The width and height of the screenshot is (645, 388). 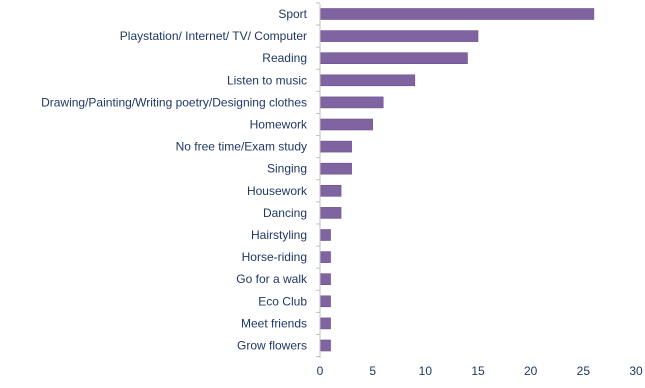 What do you see at coordinates (325, 235) in the screenshot?
I see `bar-hairstyling` at bounding box center [325, 235].